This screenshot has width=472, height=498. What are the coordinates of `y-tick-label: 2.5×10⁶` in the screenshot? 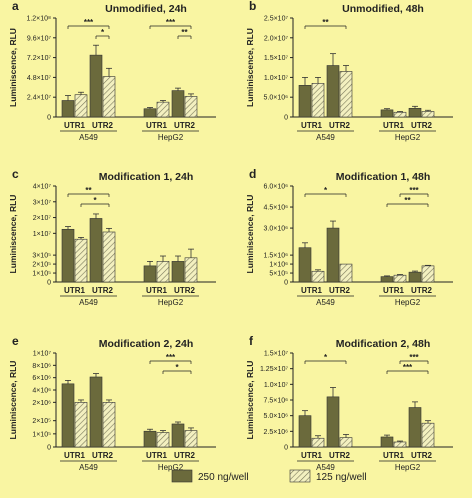 It's located at (276, 432).